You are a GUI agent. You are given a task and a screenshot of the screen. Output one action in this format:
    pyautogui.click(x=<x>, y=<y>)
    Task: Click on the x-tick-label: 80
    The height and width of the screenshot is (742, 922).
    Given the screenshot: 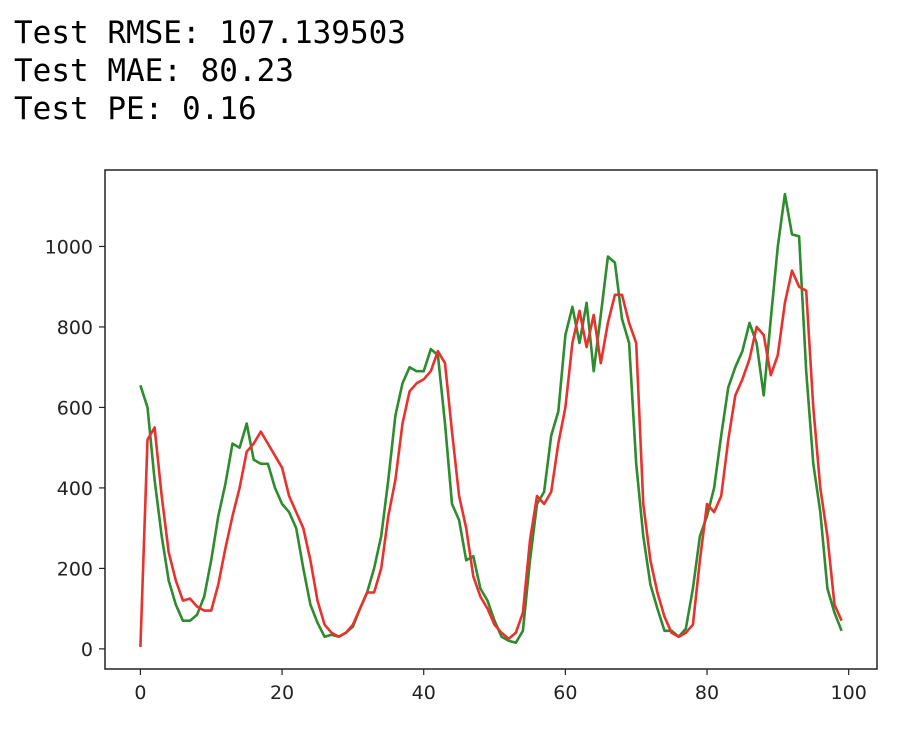 What is the action you would take?
    pyautogui.click(x=707, y=693)
    